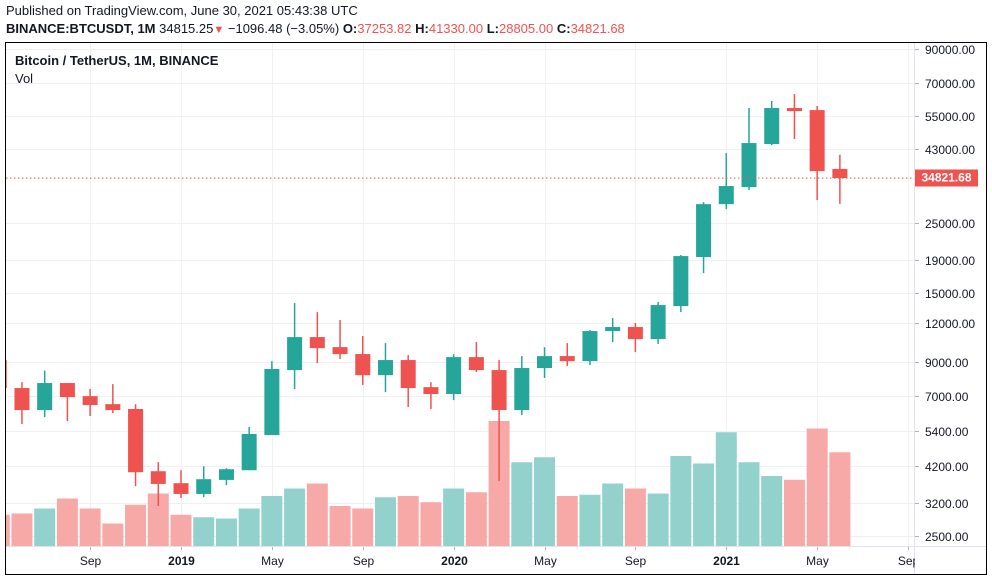 This screenshot has width=992, height=581. Describe the element at coordinates (947, 396) in the screenshot. I see `price-tick-label: 7000.00` at that location.